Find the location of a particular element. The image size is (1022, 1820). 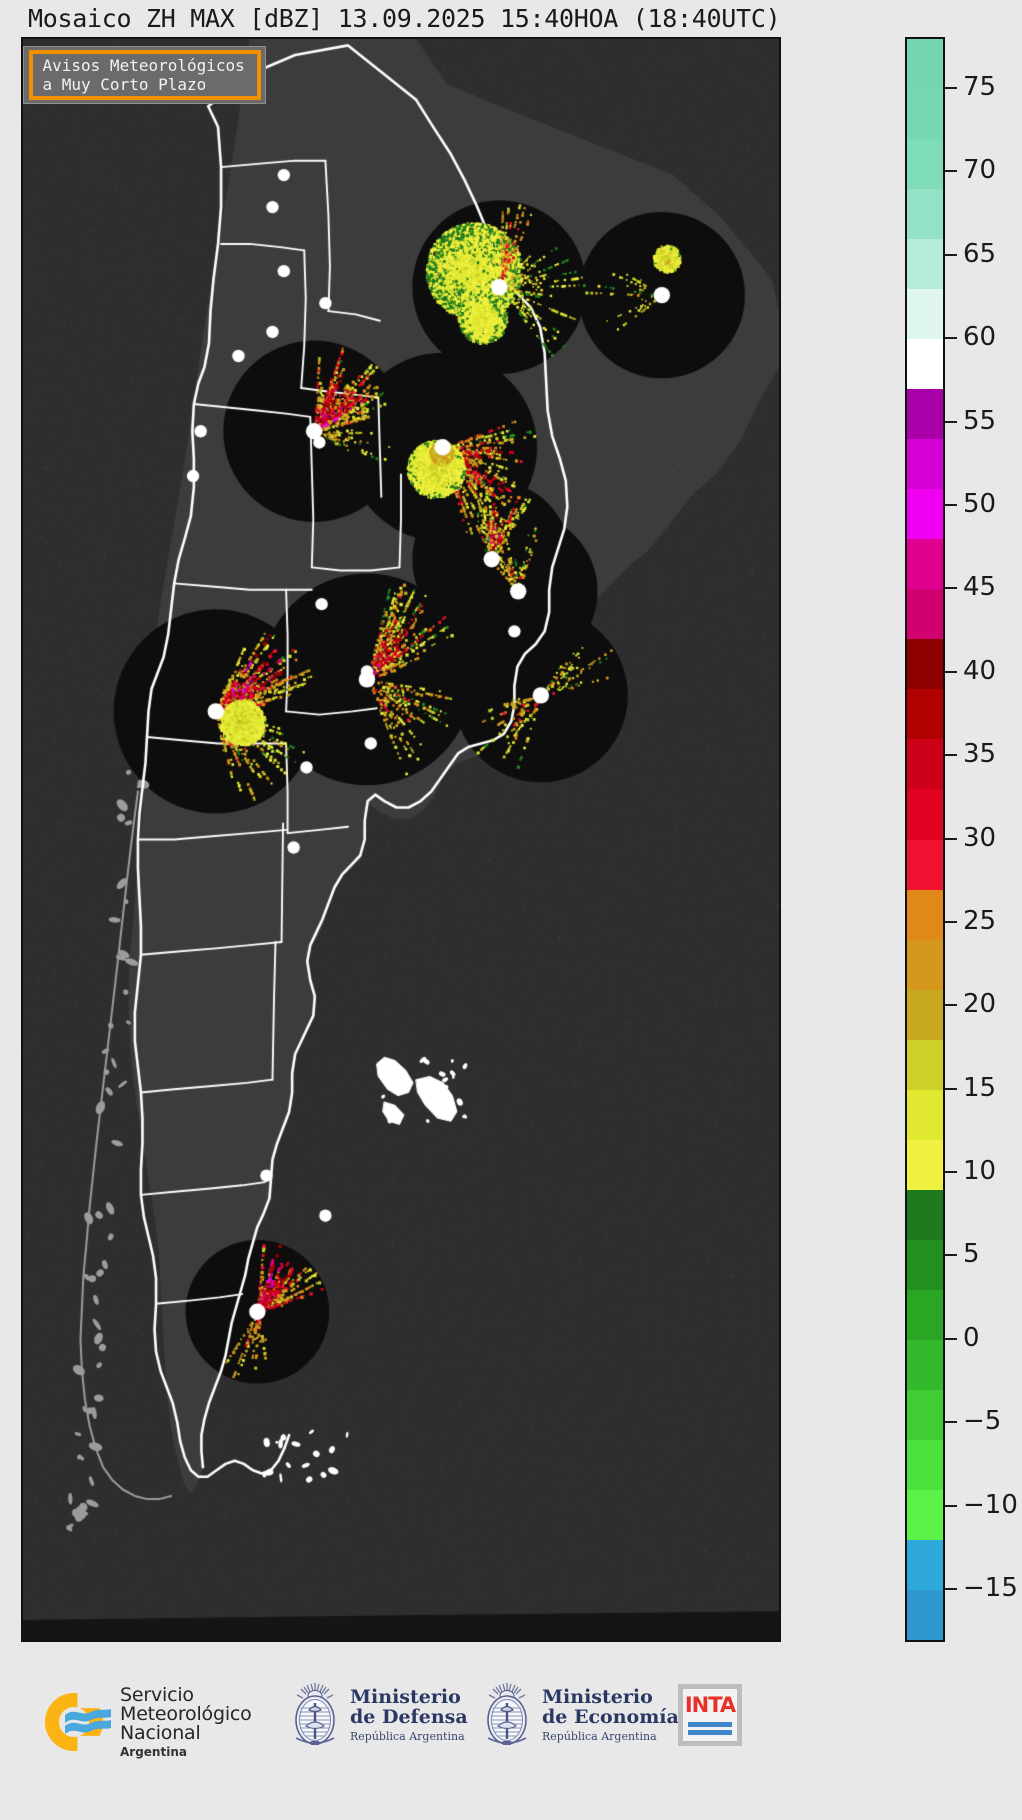

smn-emblem-icon is located at coordinates (78, 1722).